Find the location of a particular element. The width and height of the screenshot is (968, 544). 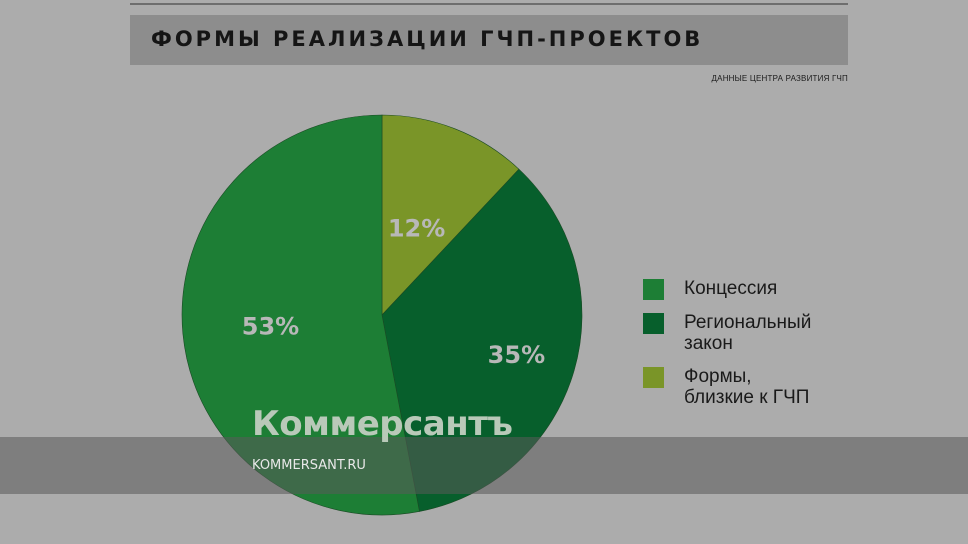

legend-label-0: Концессия is located at coordinates (731, 288).